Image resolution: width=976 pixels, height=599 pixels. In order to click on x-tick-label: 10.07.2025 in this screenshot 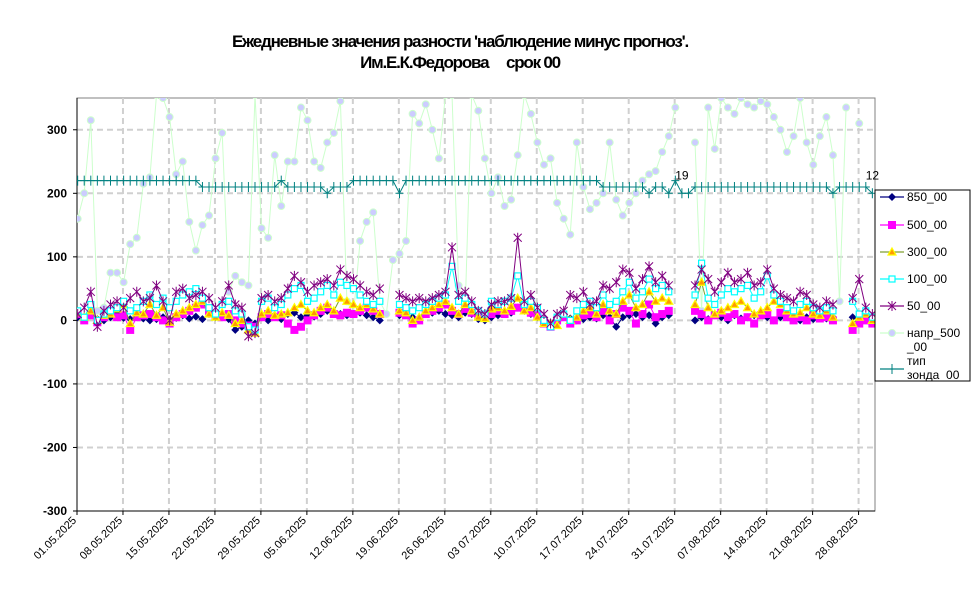, I will do `click(514, 538)`.